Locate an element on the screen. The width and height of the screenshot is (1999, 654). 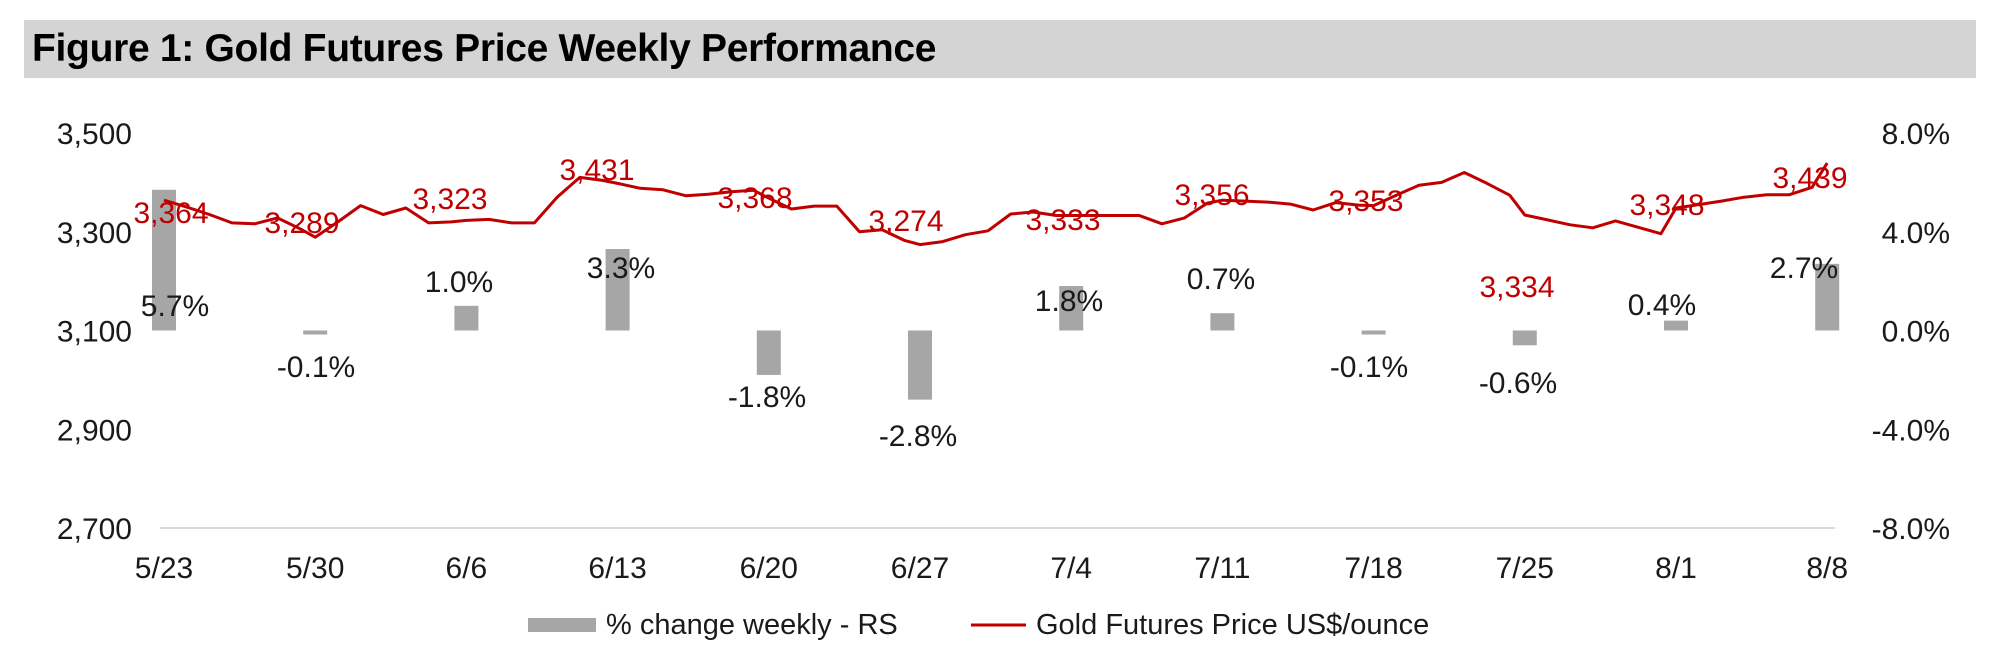
bar-value-label: -1.8% is located at coordinates (767, 397).